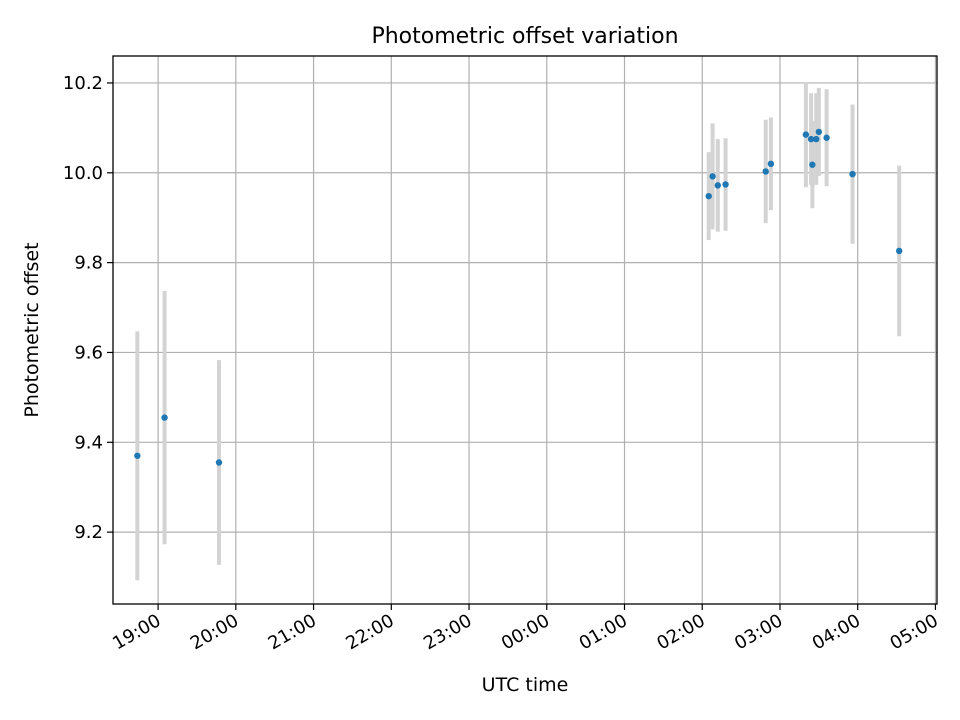 The width and height of the screenshot is (960, 720). What do you see at coordinates (292, 632) in the screenshot?
I see `x-tick-label: 21:00` at bounding box center [292, 632].